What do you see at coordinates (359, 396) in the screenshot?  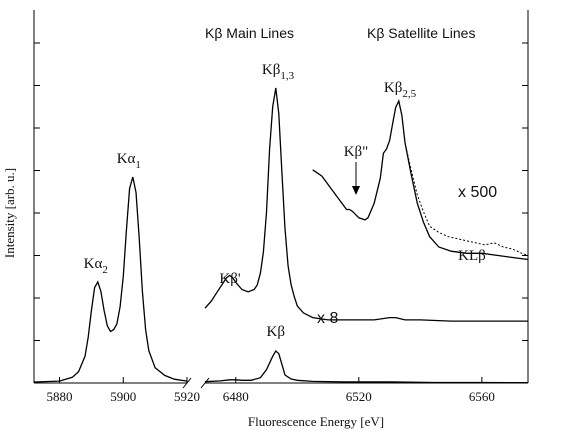 I see `x-tick-label: 6520` at bounding box center [359, 396].